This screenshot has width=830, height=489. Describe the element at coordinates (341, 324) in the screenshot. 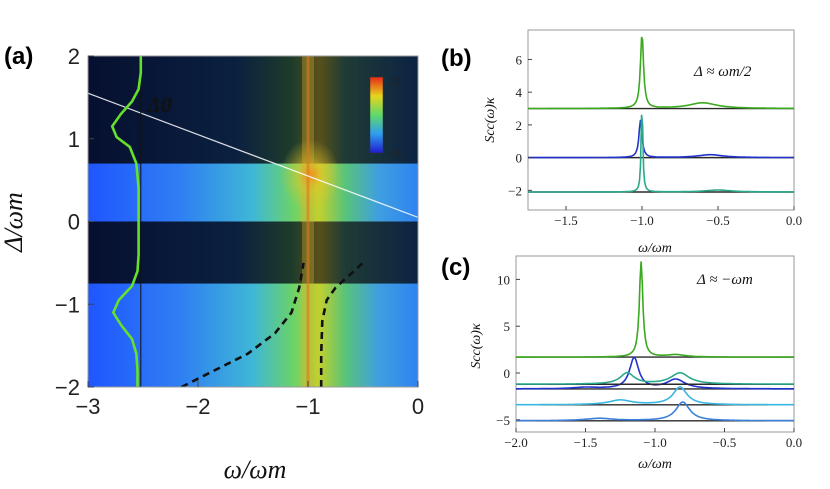

I see `dashed-curve-right` at that location.